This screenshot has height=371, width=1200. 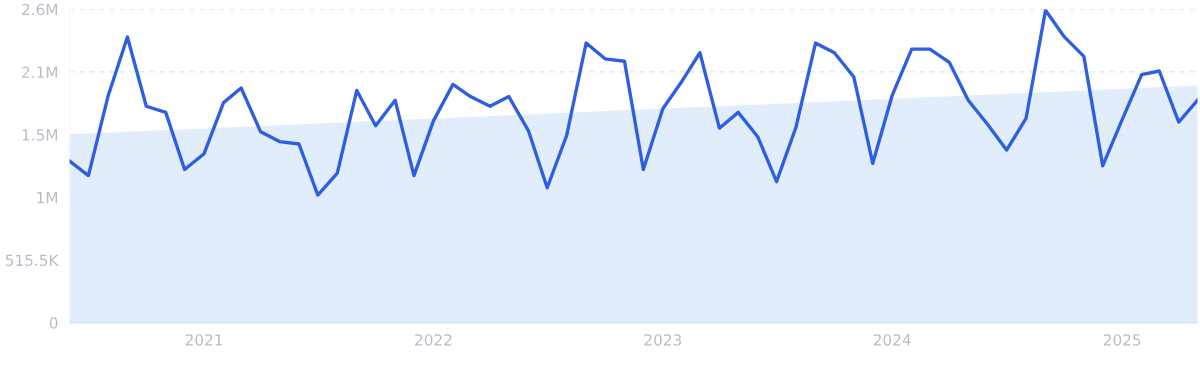 I want to click on x-tick-label: 2024, so click(x=892, y=340).